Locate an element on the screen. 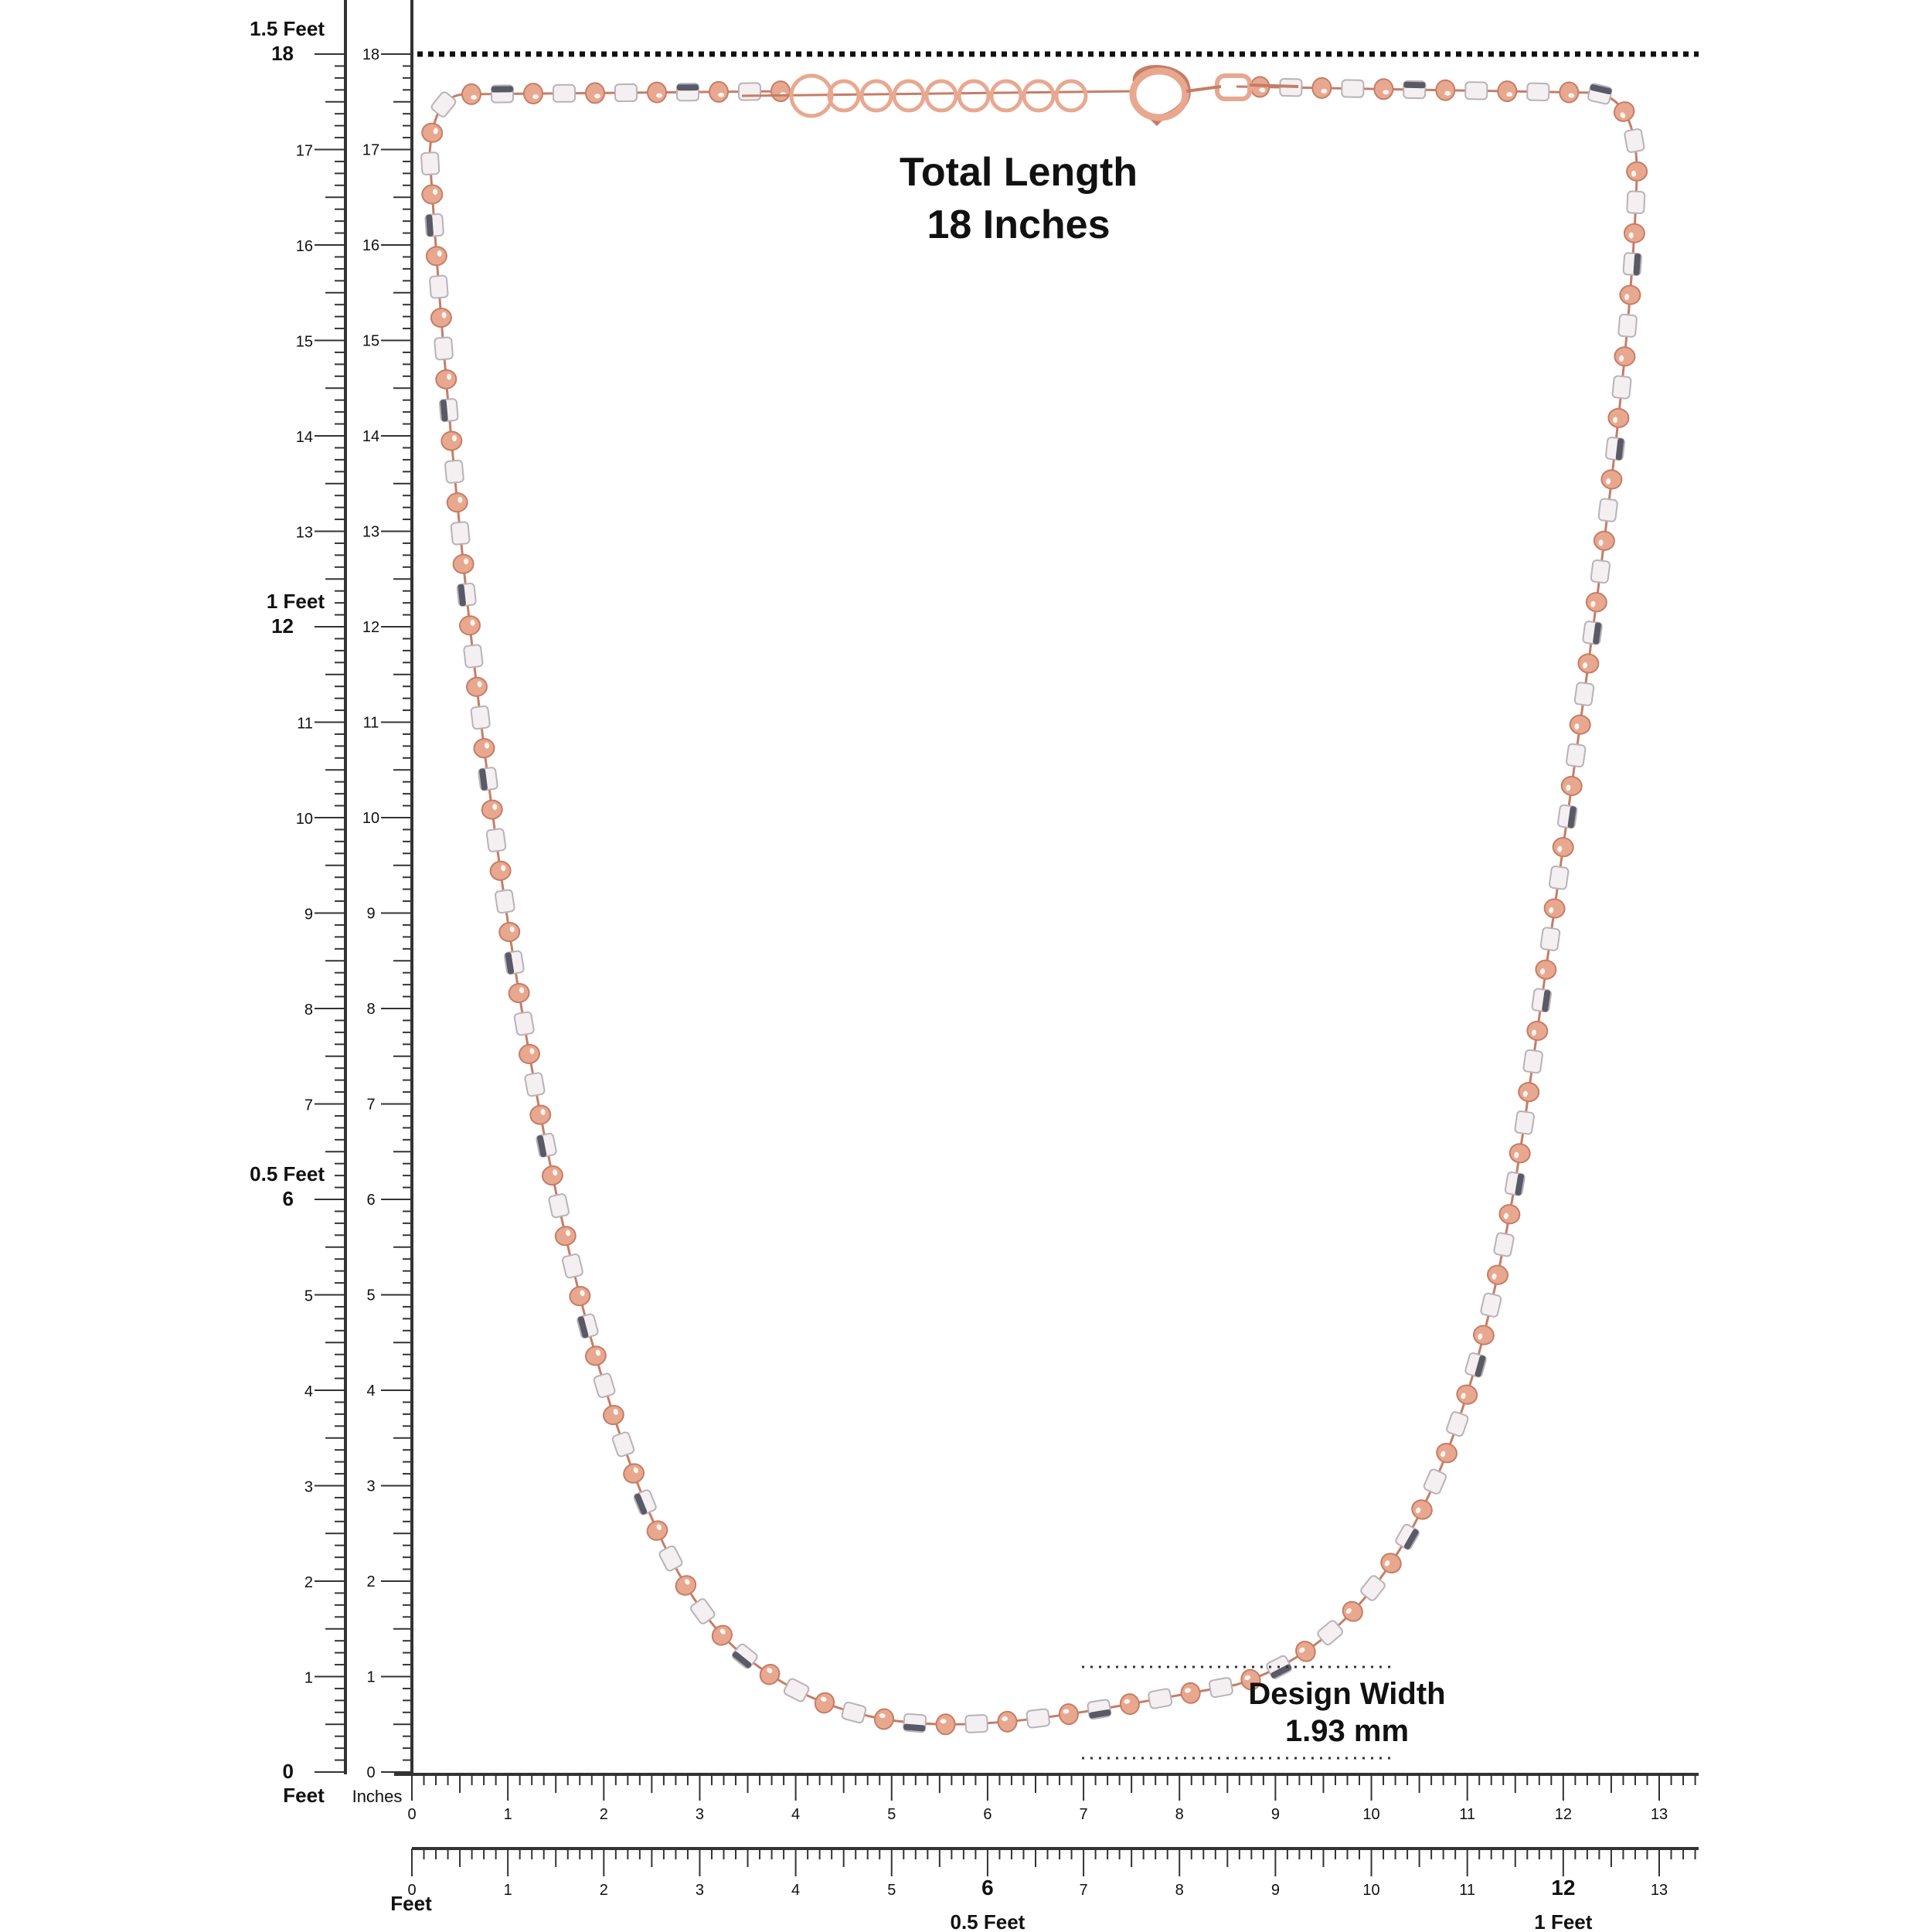 The width and height of the screenshot is (1932, 1932). inches-unit-label: Inches is located at coordinates (378, 1797).